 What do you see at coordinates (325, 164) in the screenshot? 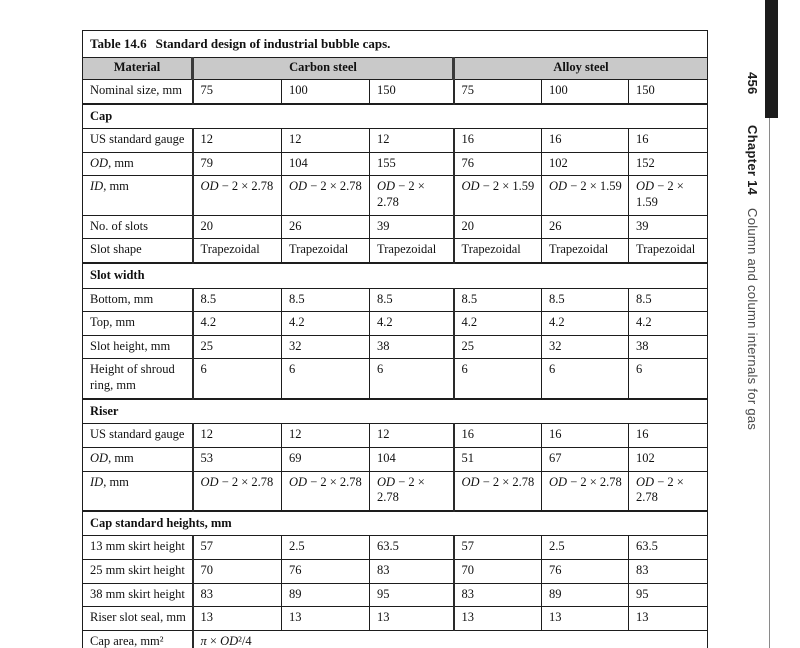
I see `value-cell: 104` at bounding box center [325, 164].